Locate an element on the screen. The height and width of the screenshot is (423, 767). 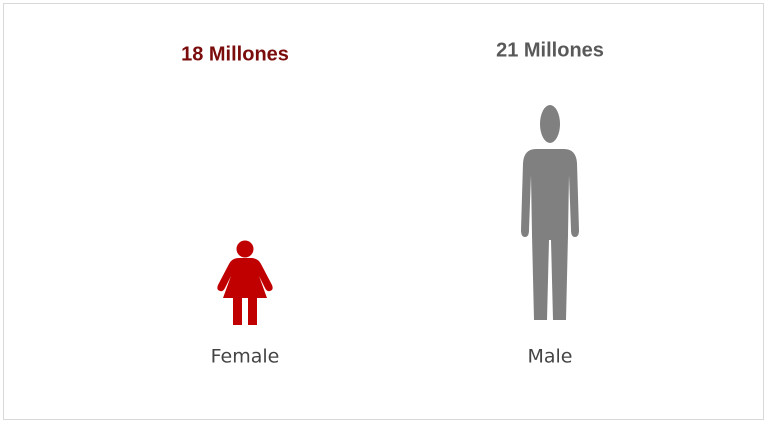
value-label: 18 Millones is located at coordinates (235, 54).